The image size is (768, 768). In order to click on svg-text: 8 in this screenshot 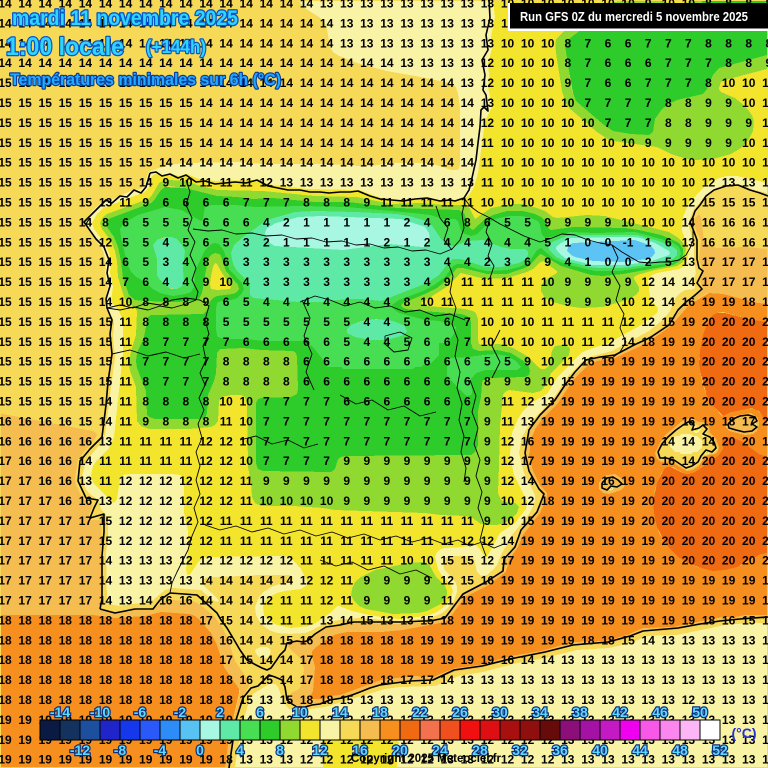, I will do `click(280, 750)`.